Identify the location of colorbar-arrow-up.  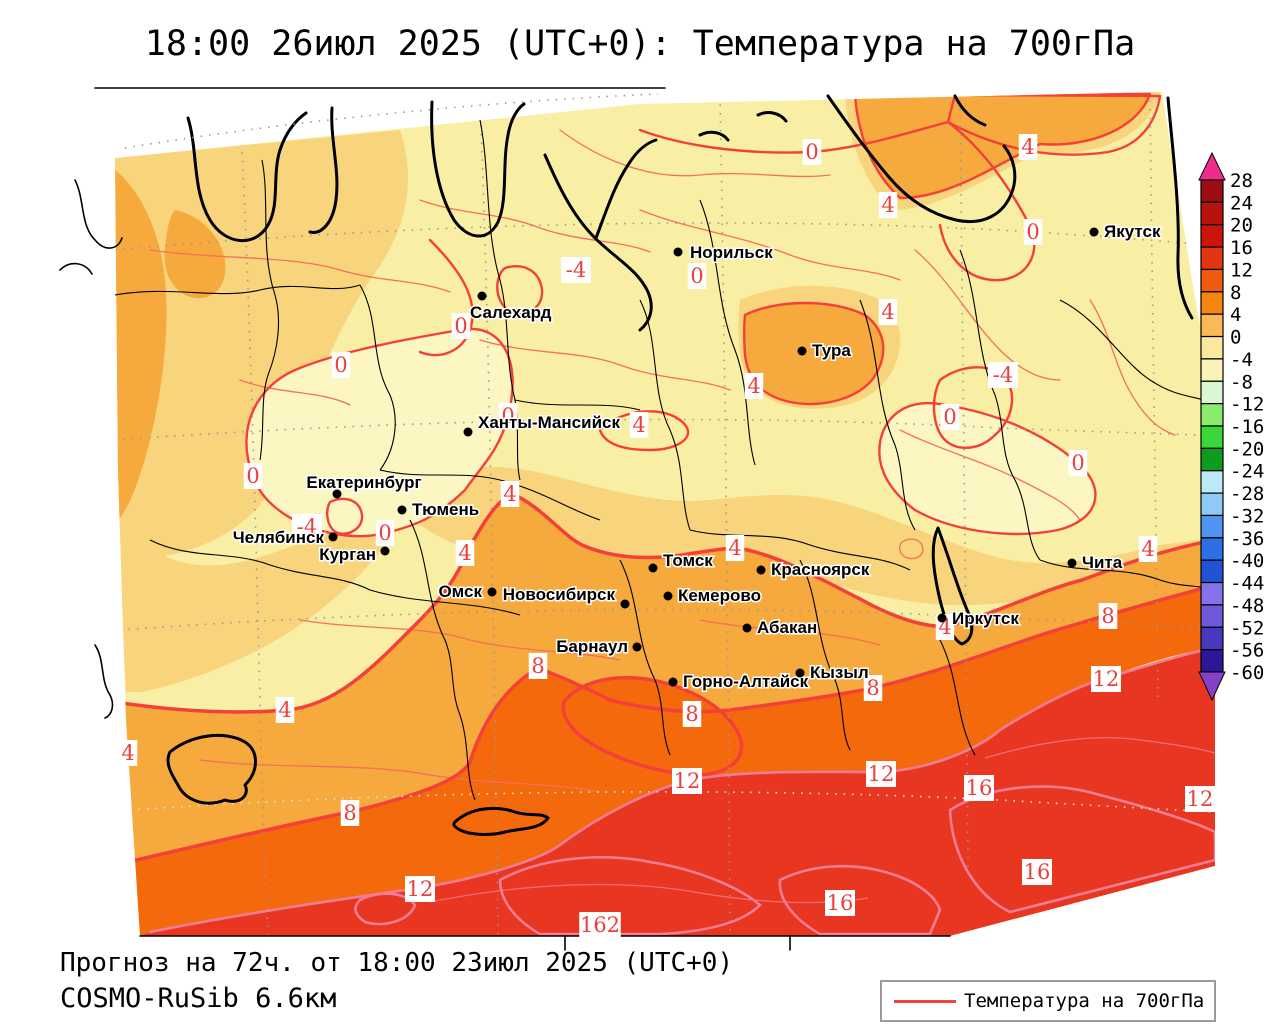
(1212, 166).